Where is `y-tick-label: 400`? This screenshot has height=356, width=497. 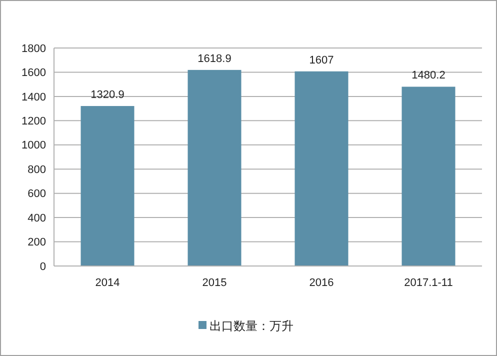 y-tick-label: 400 is located at coordinates (37, 218).